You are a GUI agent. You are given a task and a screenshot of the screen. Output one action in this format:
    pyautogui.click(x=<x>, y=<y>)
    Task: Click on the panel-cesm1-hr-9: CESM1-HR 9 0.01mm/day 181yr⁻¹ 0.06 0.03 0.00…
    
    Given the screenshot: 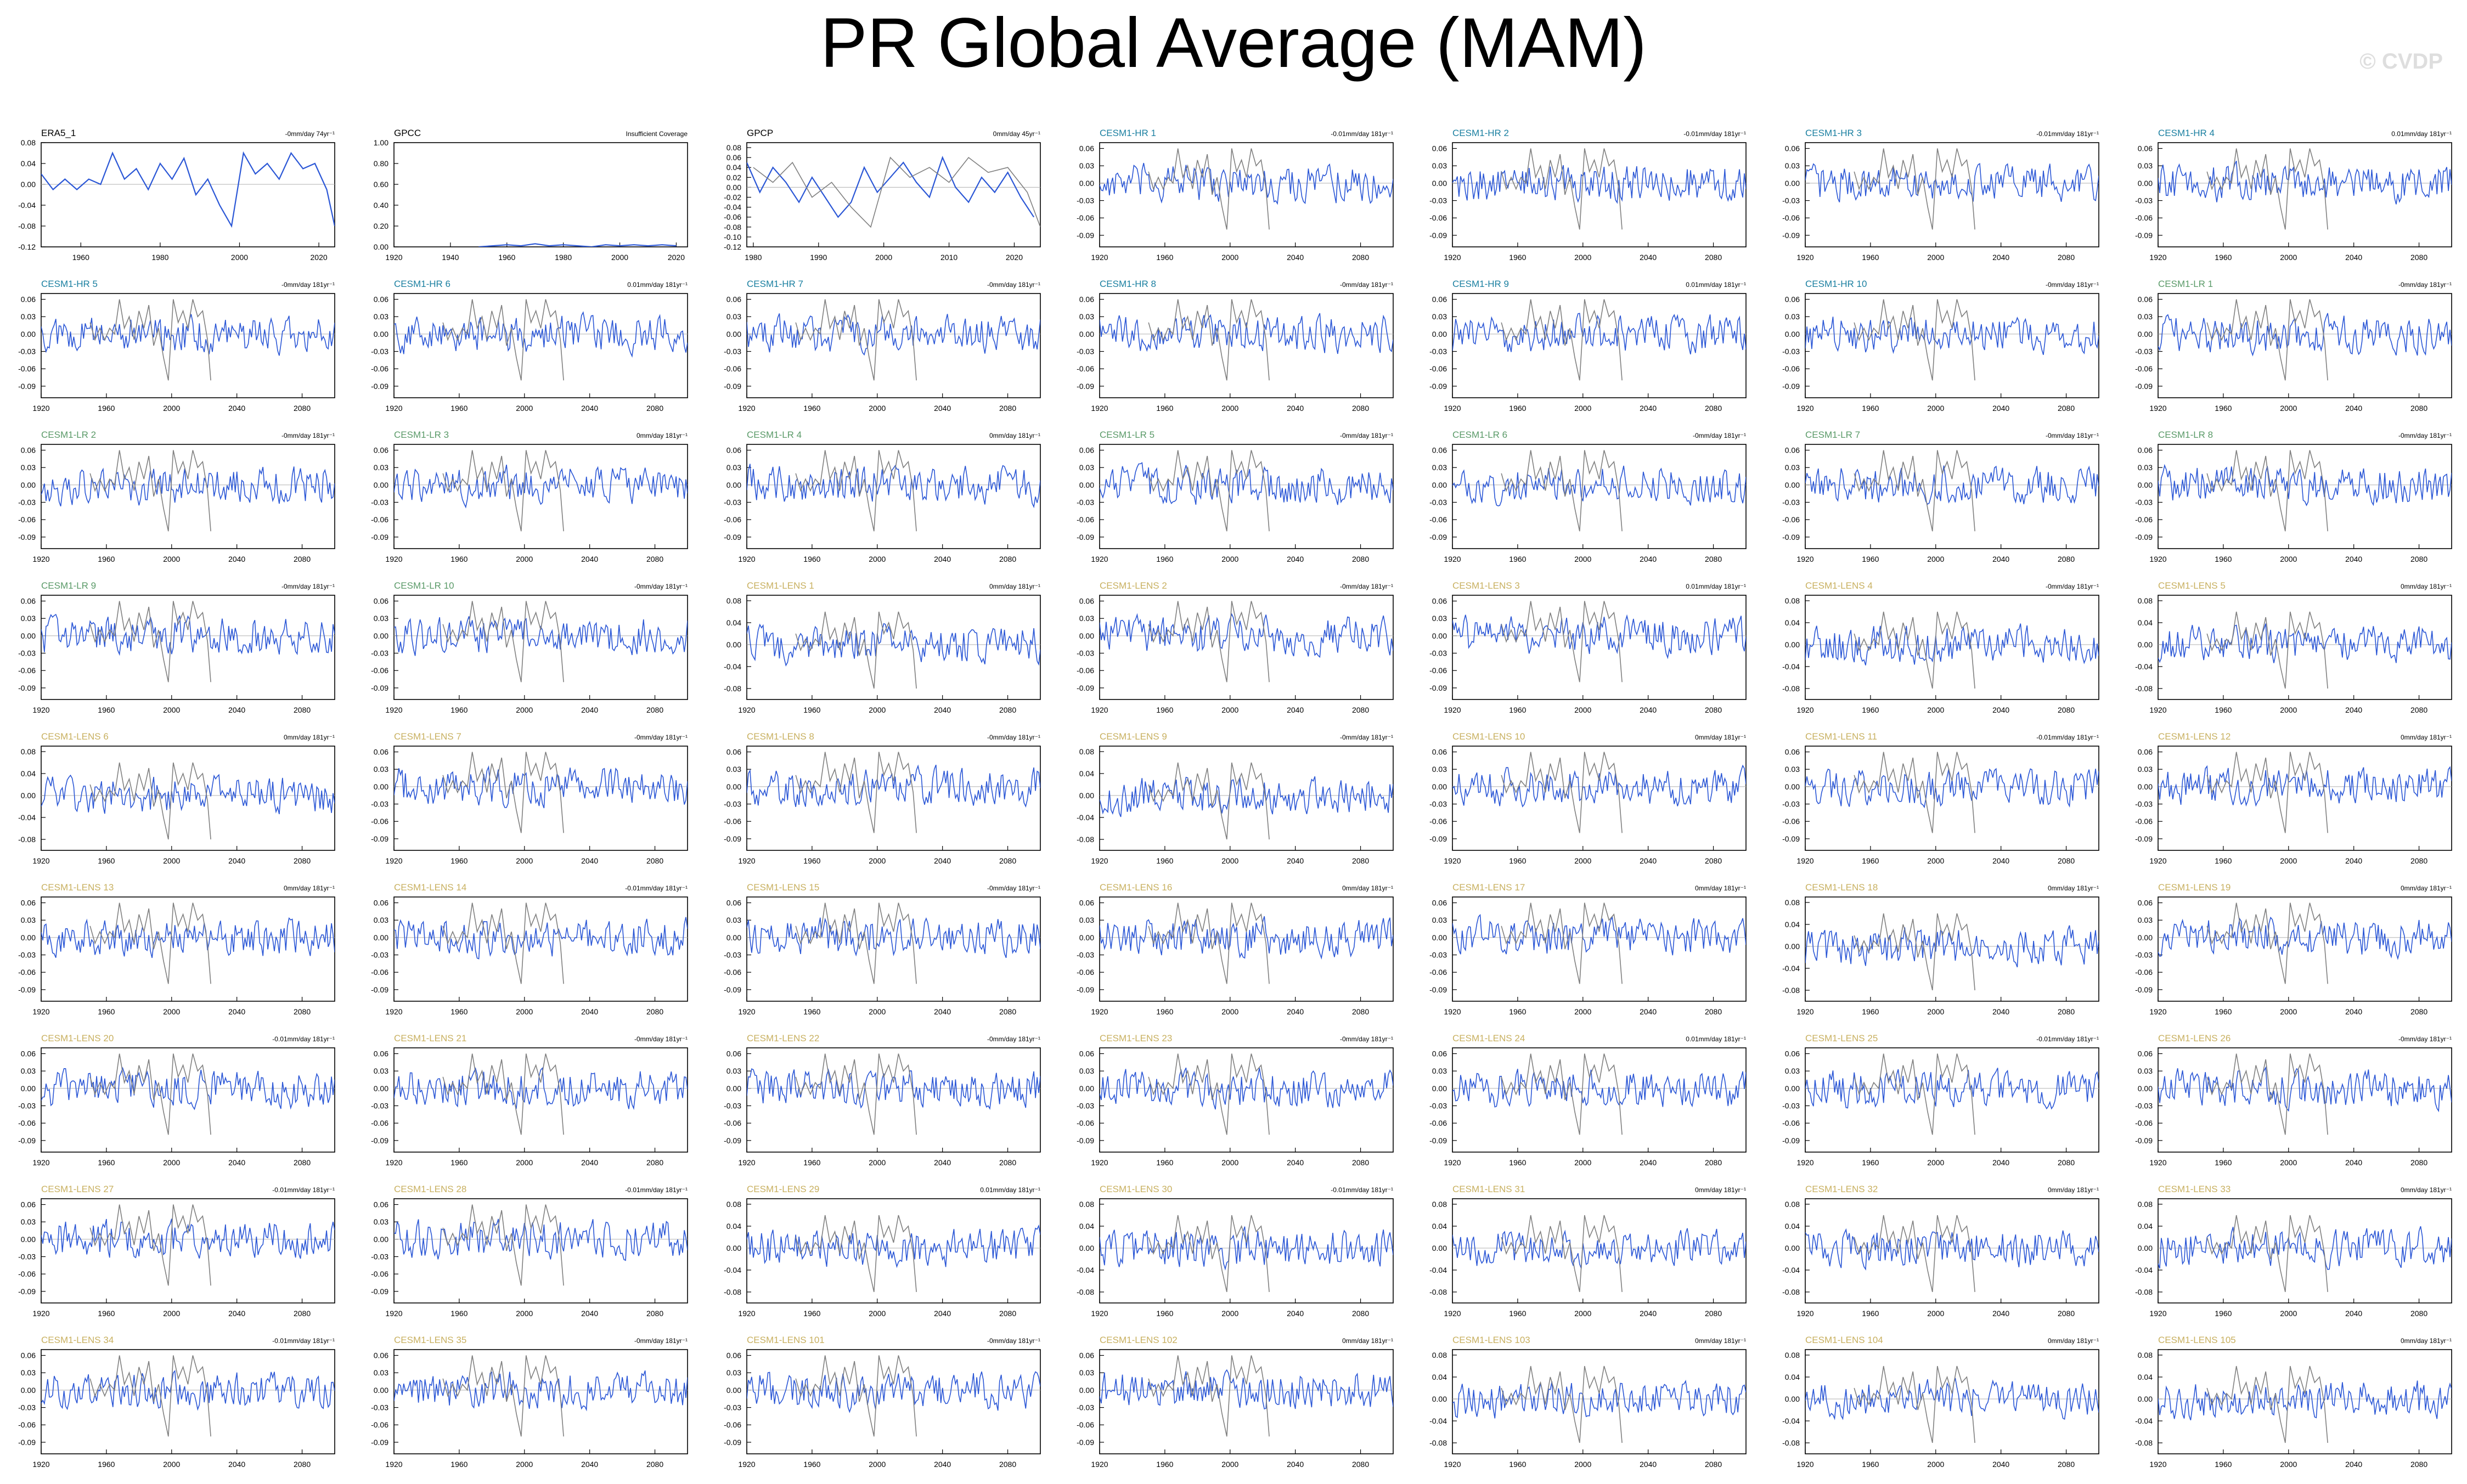 What is the action you would take?
    pyautogui.click(x=1588, y=346)
    